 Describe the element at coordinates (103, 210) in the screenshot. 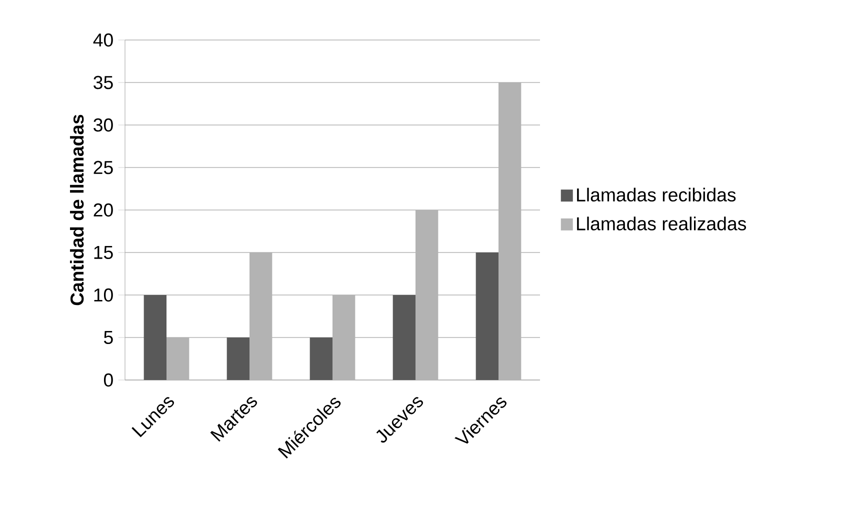

I see `y-tick-label: 20` at that location.